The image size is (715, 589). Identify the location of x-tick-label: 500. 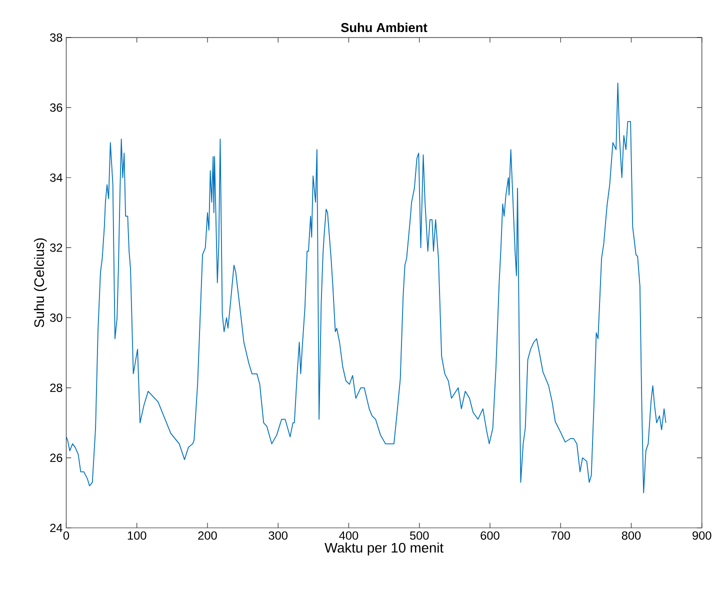
(419, 535).